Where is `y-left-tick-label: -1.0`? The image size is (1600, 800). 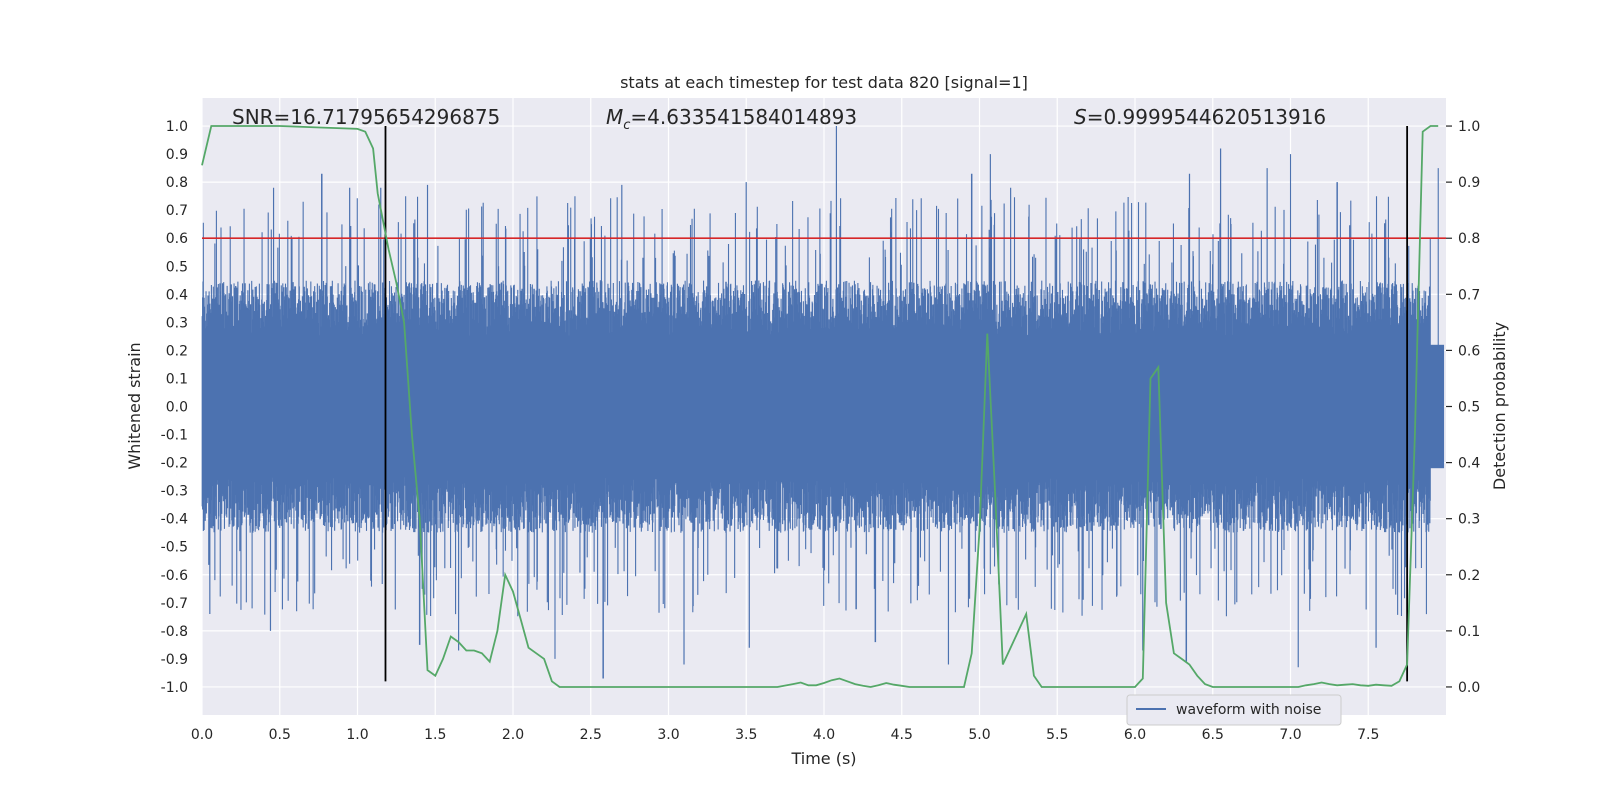 y-left-tick-label: -1.0 is located at coordinates (174, 688).